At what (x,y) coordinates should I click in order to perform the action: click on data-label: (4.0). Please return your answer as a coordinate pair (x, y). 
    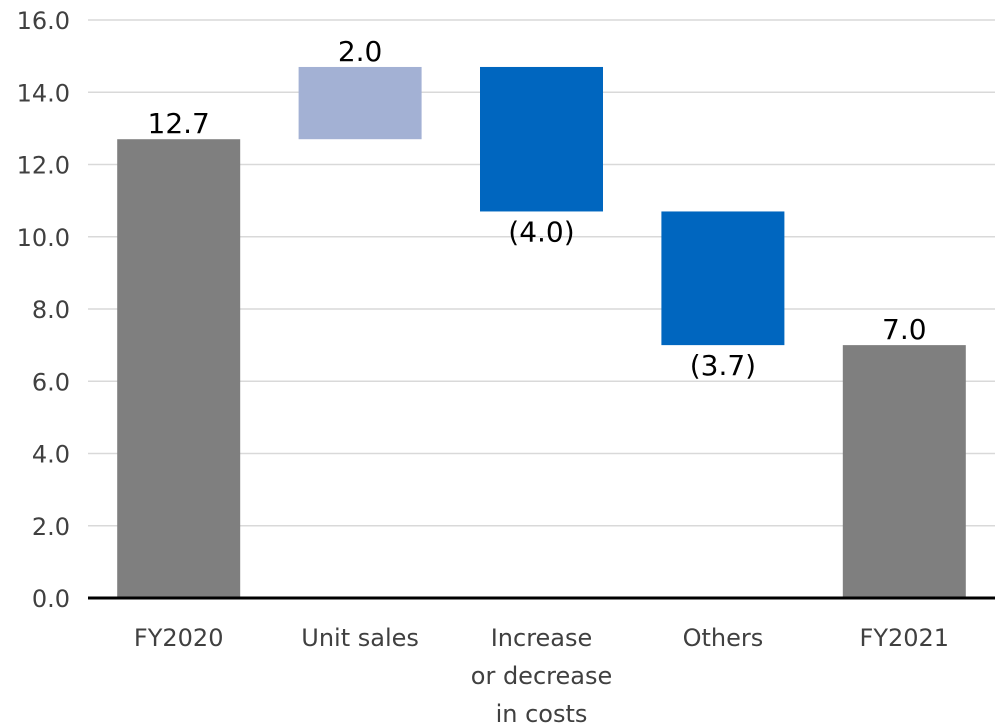
    Looking at the image, I should click on (541, 231).